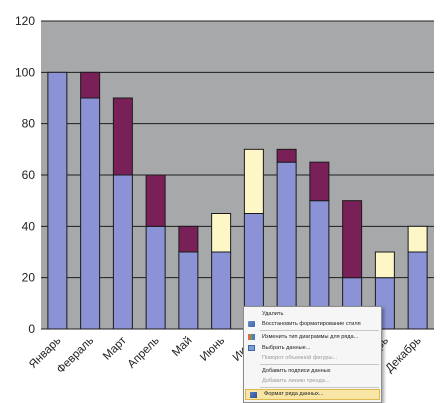 This screenshot has width=448, height=403. Describe the element at coordinates (115, 348) in the screenshot. I see `x-category-label: Март` at that location.